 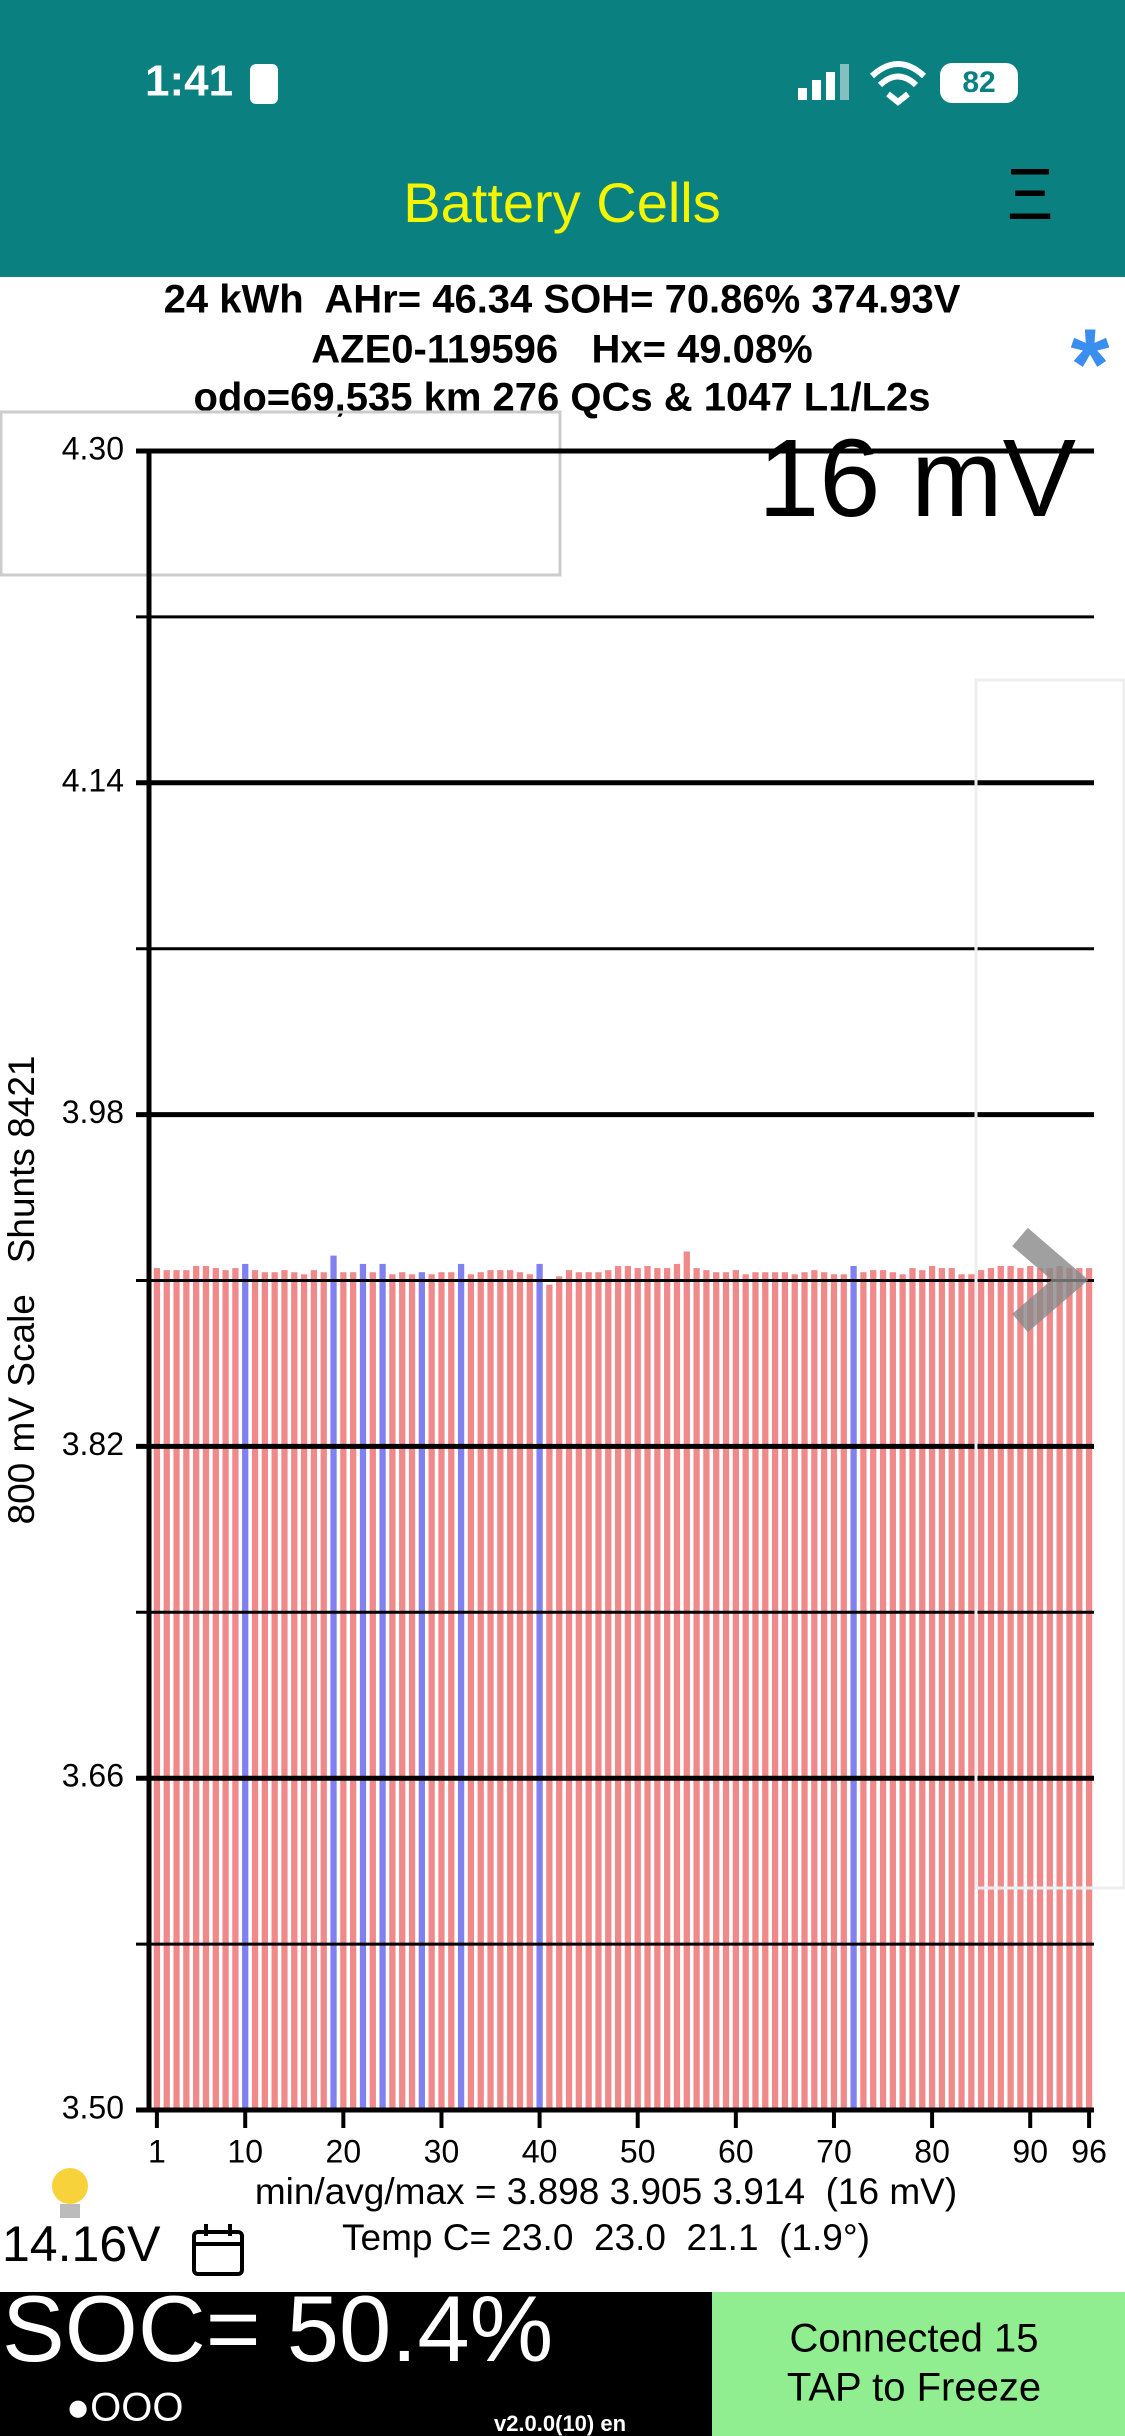 What do you see at coordinates (264, 84) in the screenshot?
I see `status-icon` at bounding box center [264, 84].